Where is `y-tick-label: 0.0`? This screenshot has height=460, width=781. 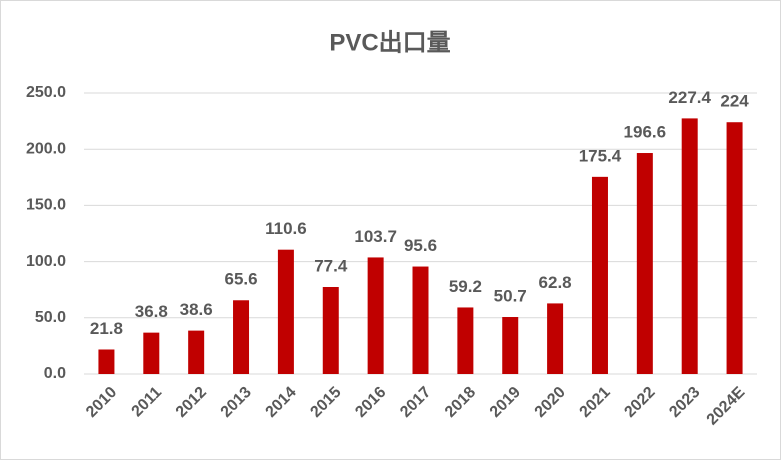 y-tick-label: 0.0 is located at coordinates (55, 373).